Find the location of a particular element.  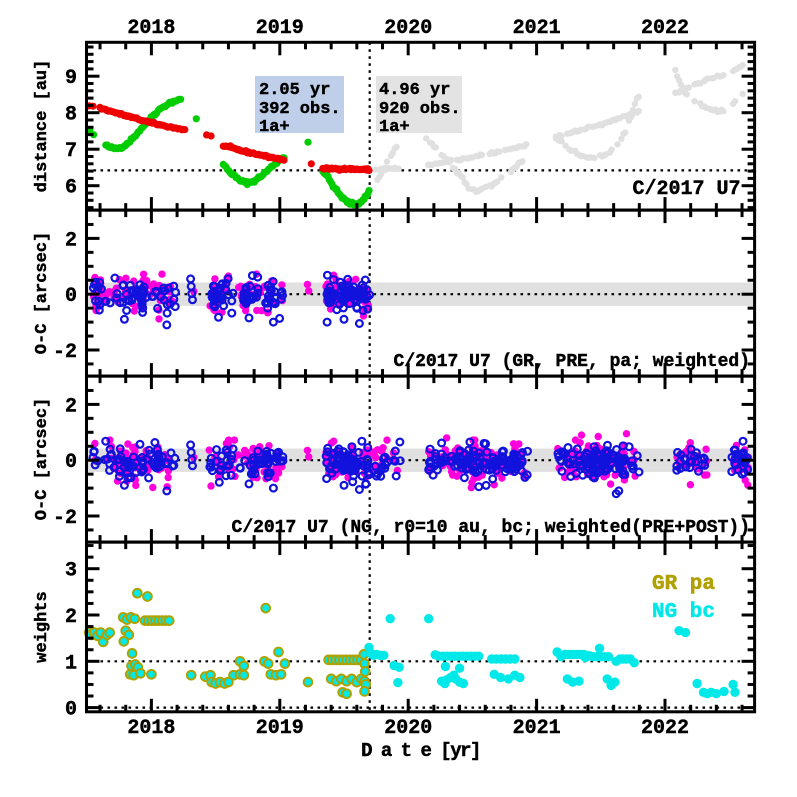

svg-text: 392 obs. is located at coordinates (300, 109).